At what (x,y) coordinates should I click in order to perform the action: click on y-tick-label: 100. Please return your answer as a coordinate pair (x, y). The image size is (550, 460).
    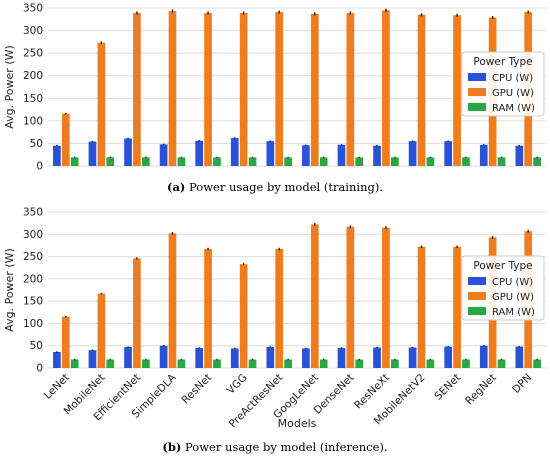
    Looking at the image, I should click on (33, 121).